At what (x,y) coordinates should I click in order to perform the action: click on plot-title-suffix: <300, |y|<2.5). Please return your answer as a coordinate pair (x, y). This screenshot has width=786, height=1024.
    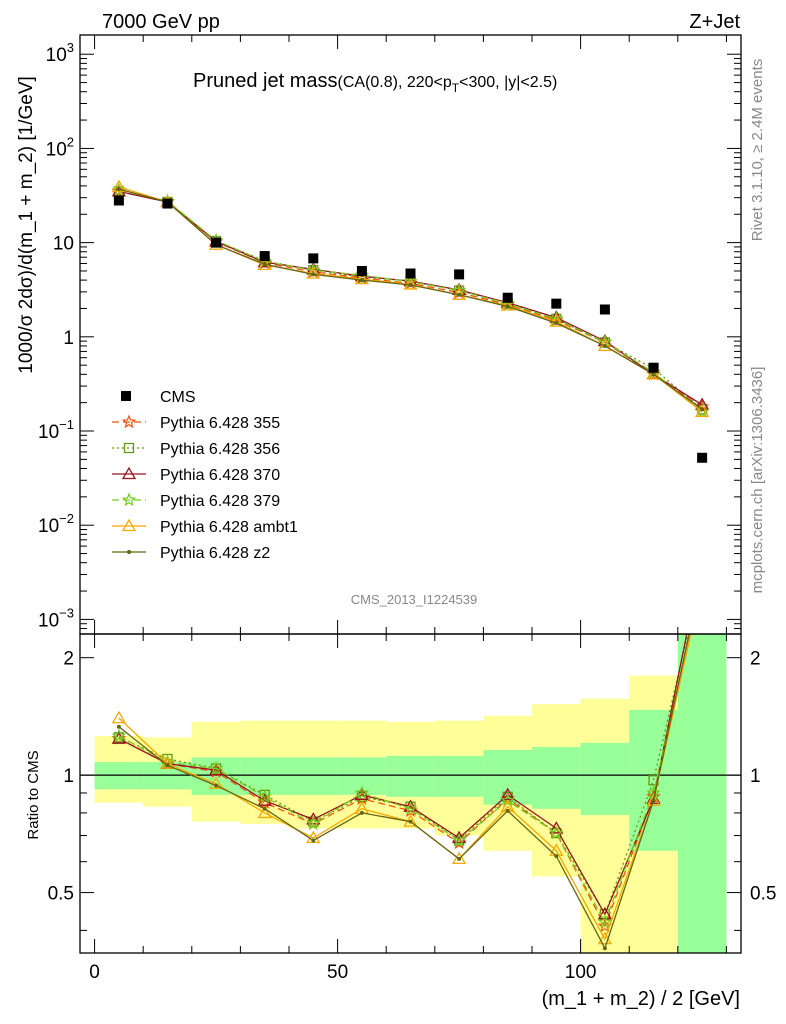
    Looking at the image, I should click on (508, 82).